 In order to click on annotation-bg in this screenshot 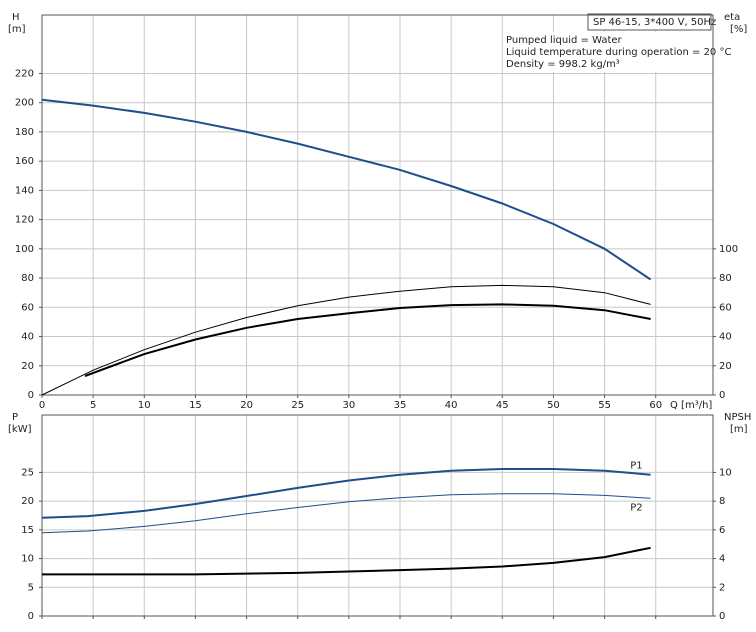, I will do `click(608, 52)`.